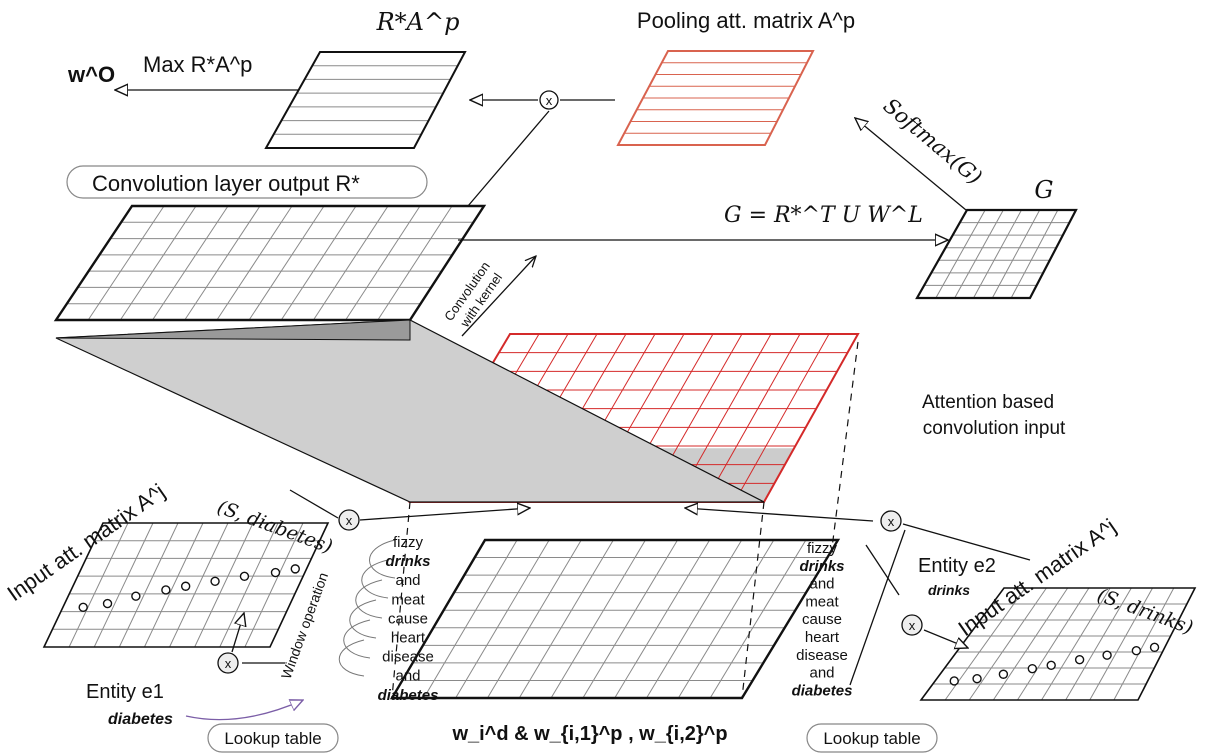 This screenshot has height=756, width=1206. What do you see at coordinates (367, 608) in the screenshot?
I see `window-arcs` at bounding box center [367, 608].